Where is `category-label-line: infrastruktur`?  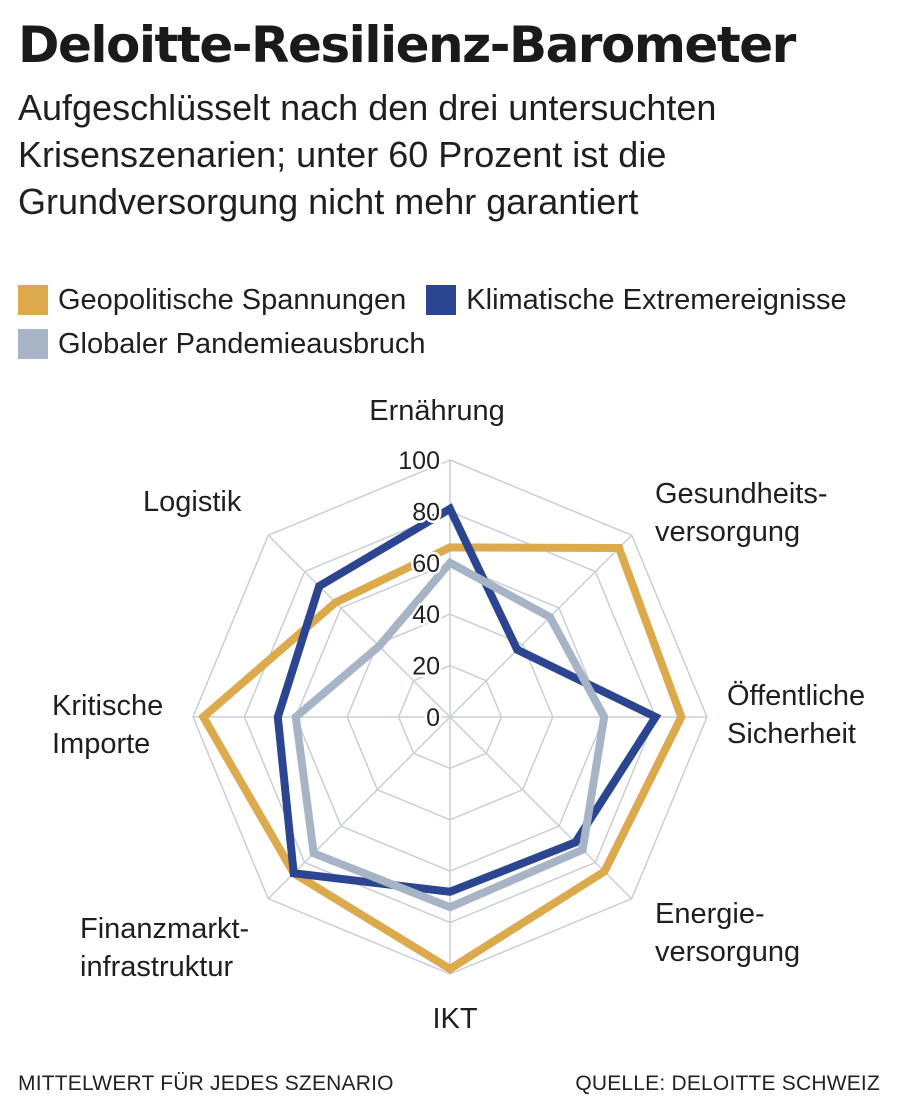
category-label-line: infrastruktur is located at coordinates (156, 967).